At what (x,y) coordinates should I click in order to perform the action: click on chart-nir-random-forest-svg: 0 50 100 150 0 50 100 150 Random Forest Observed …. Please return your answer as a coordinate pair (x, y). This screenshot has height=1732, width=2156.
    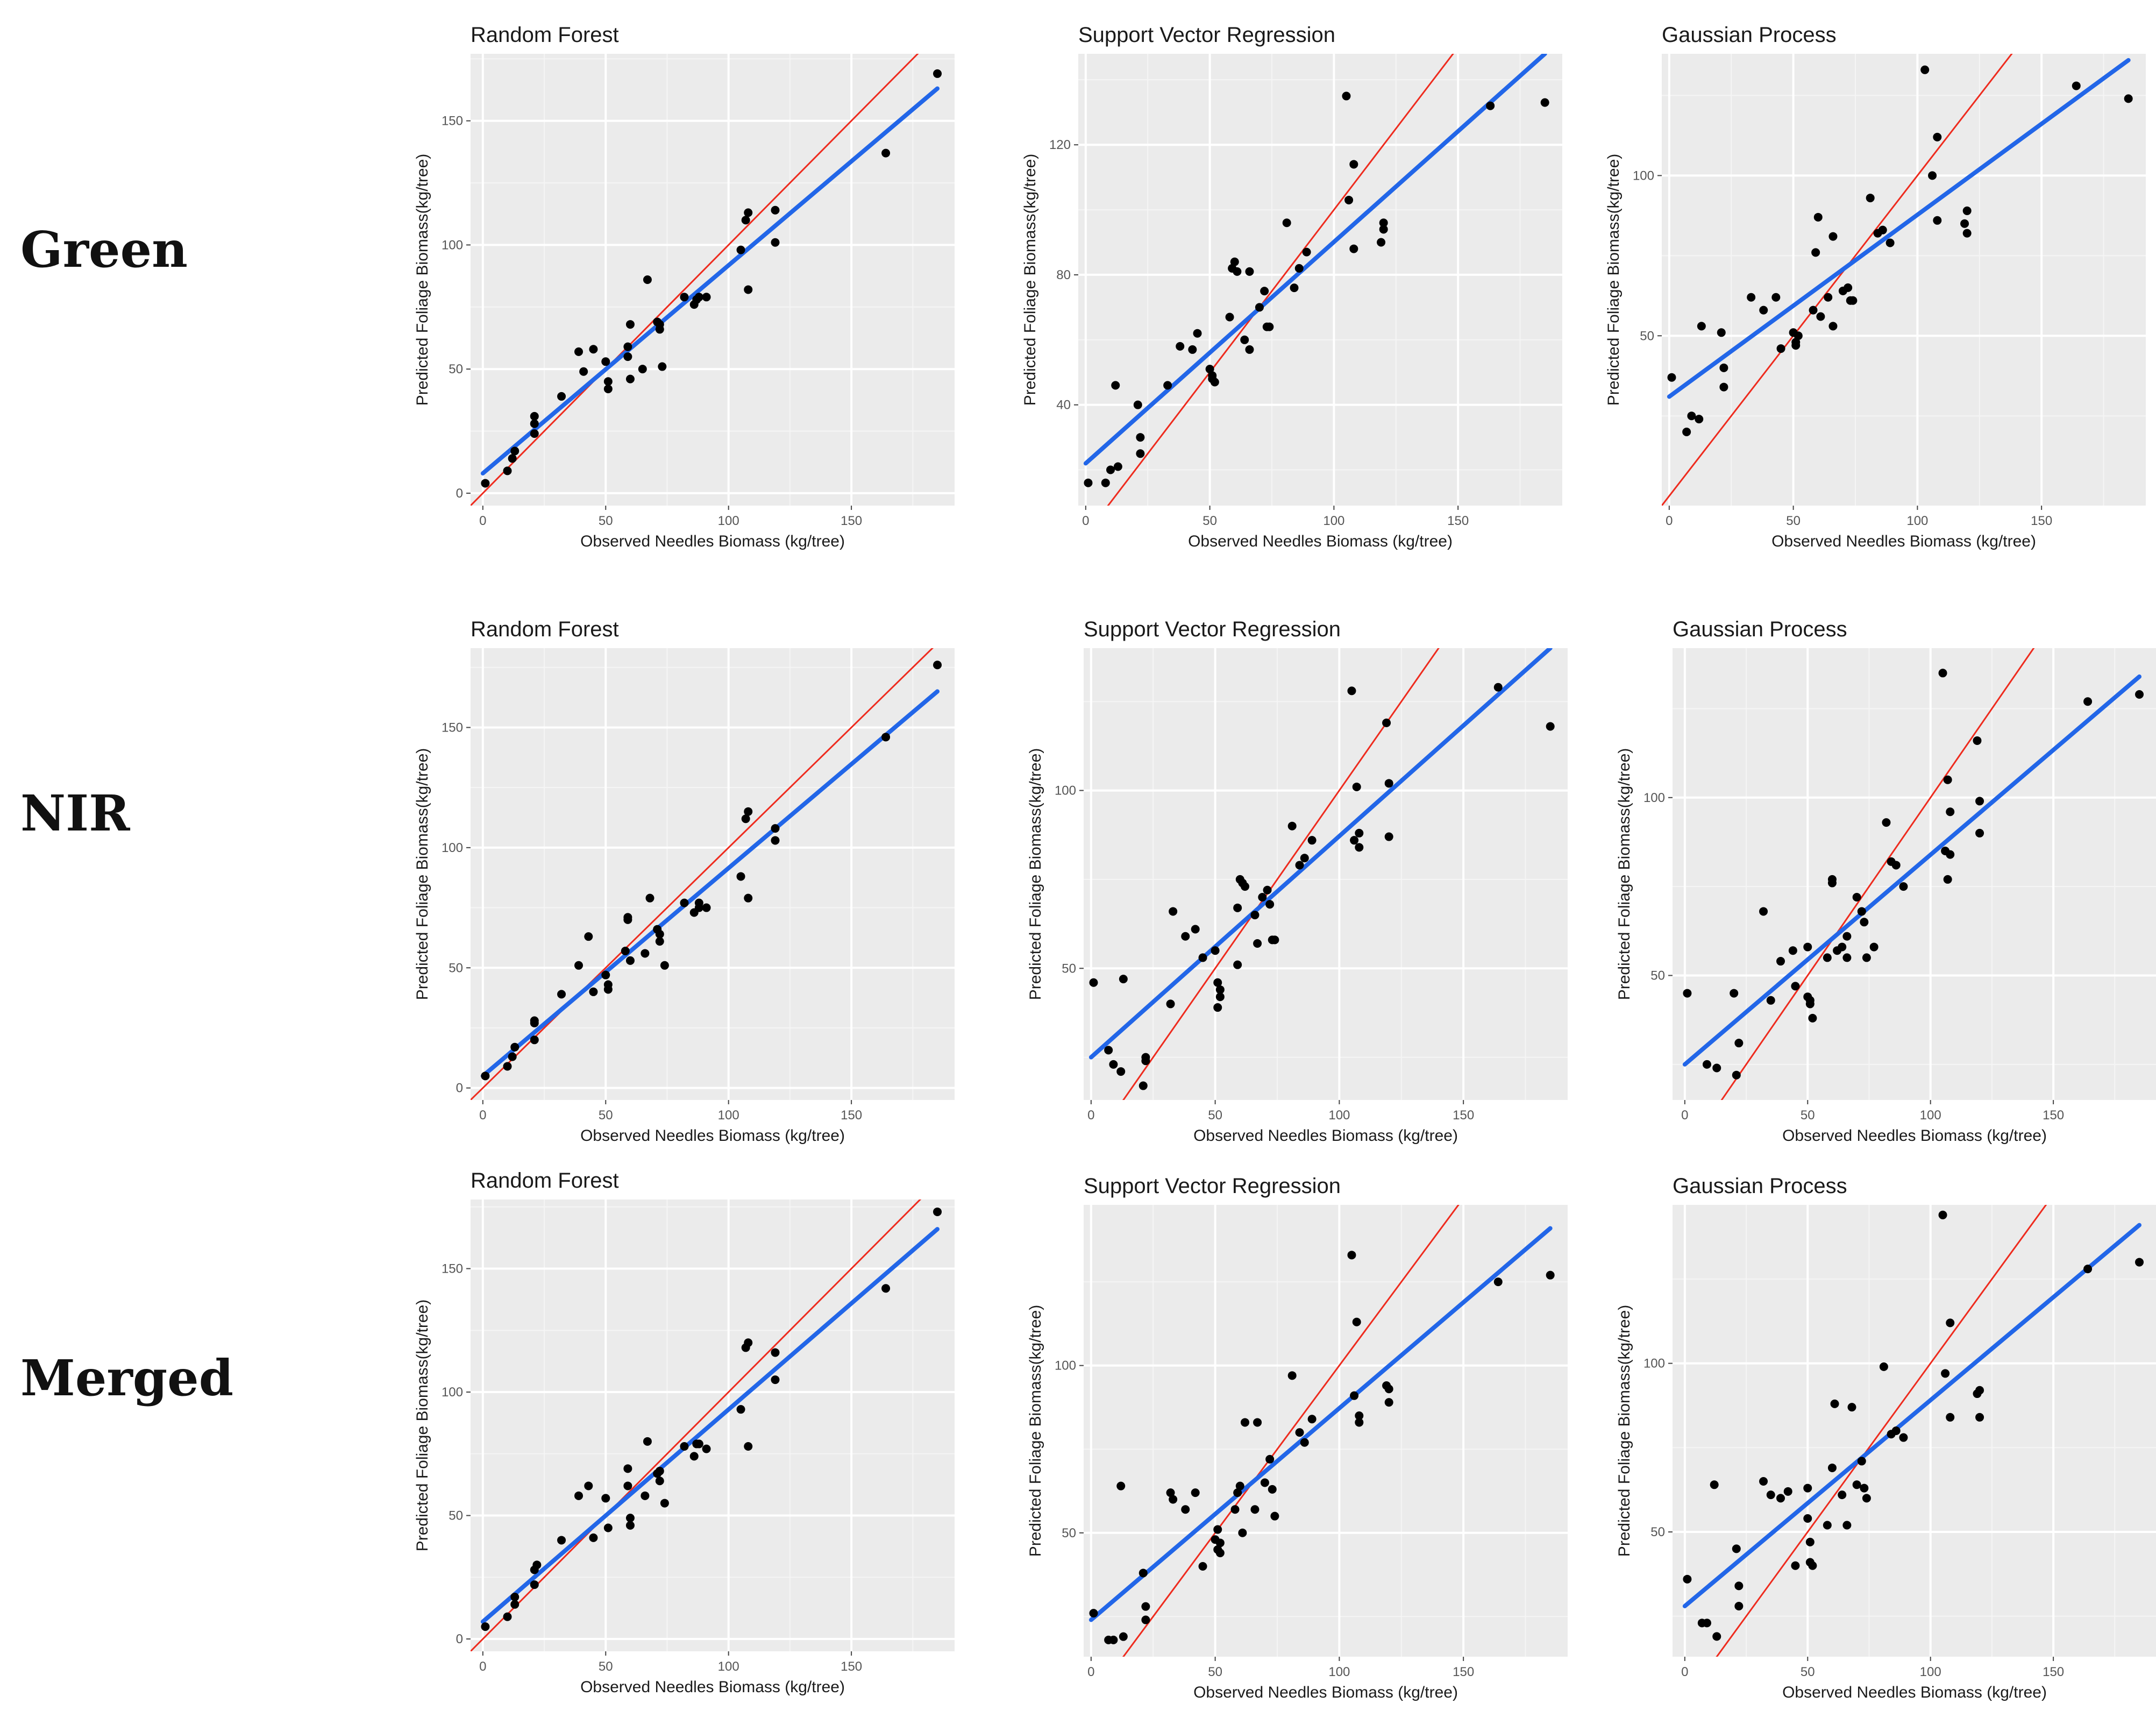
    Looking at the image, I should click on (684, 881).